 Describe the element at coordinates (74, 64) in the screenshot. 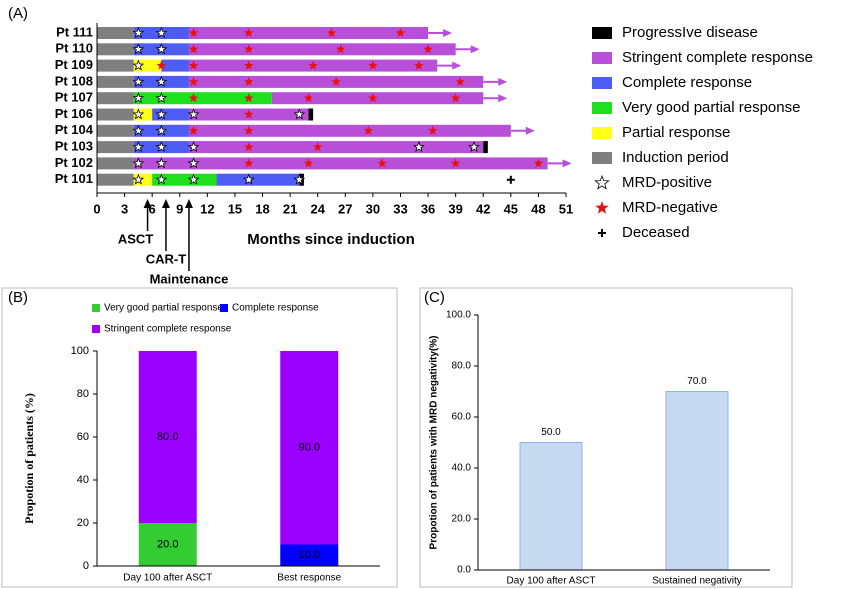

I see `patient-label: Pt 109` at that location.